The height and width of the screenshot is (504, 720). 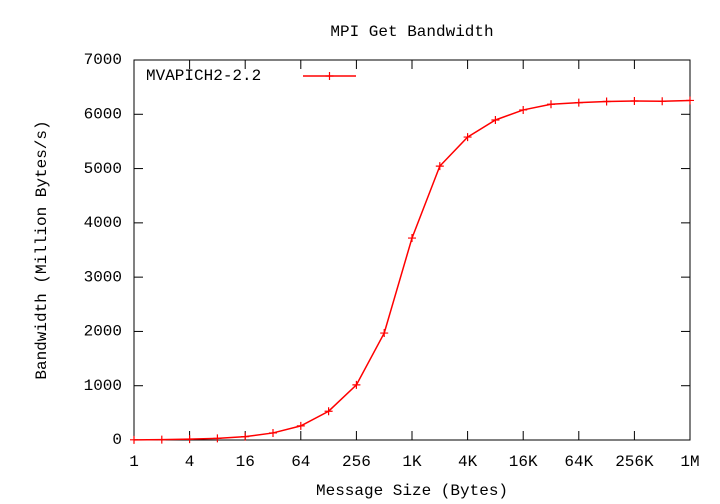 What do you see at coordinates (689, 462) in the screenshot?
I see `x-tick-label: 1M` at bounding box center [689, 462].